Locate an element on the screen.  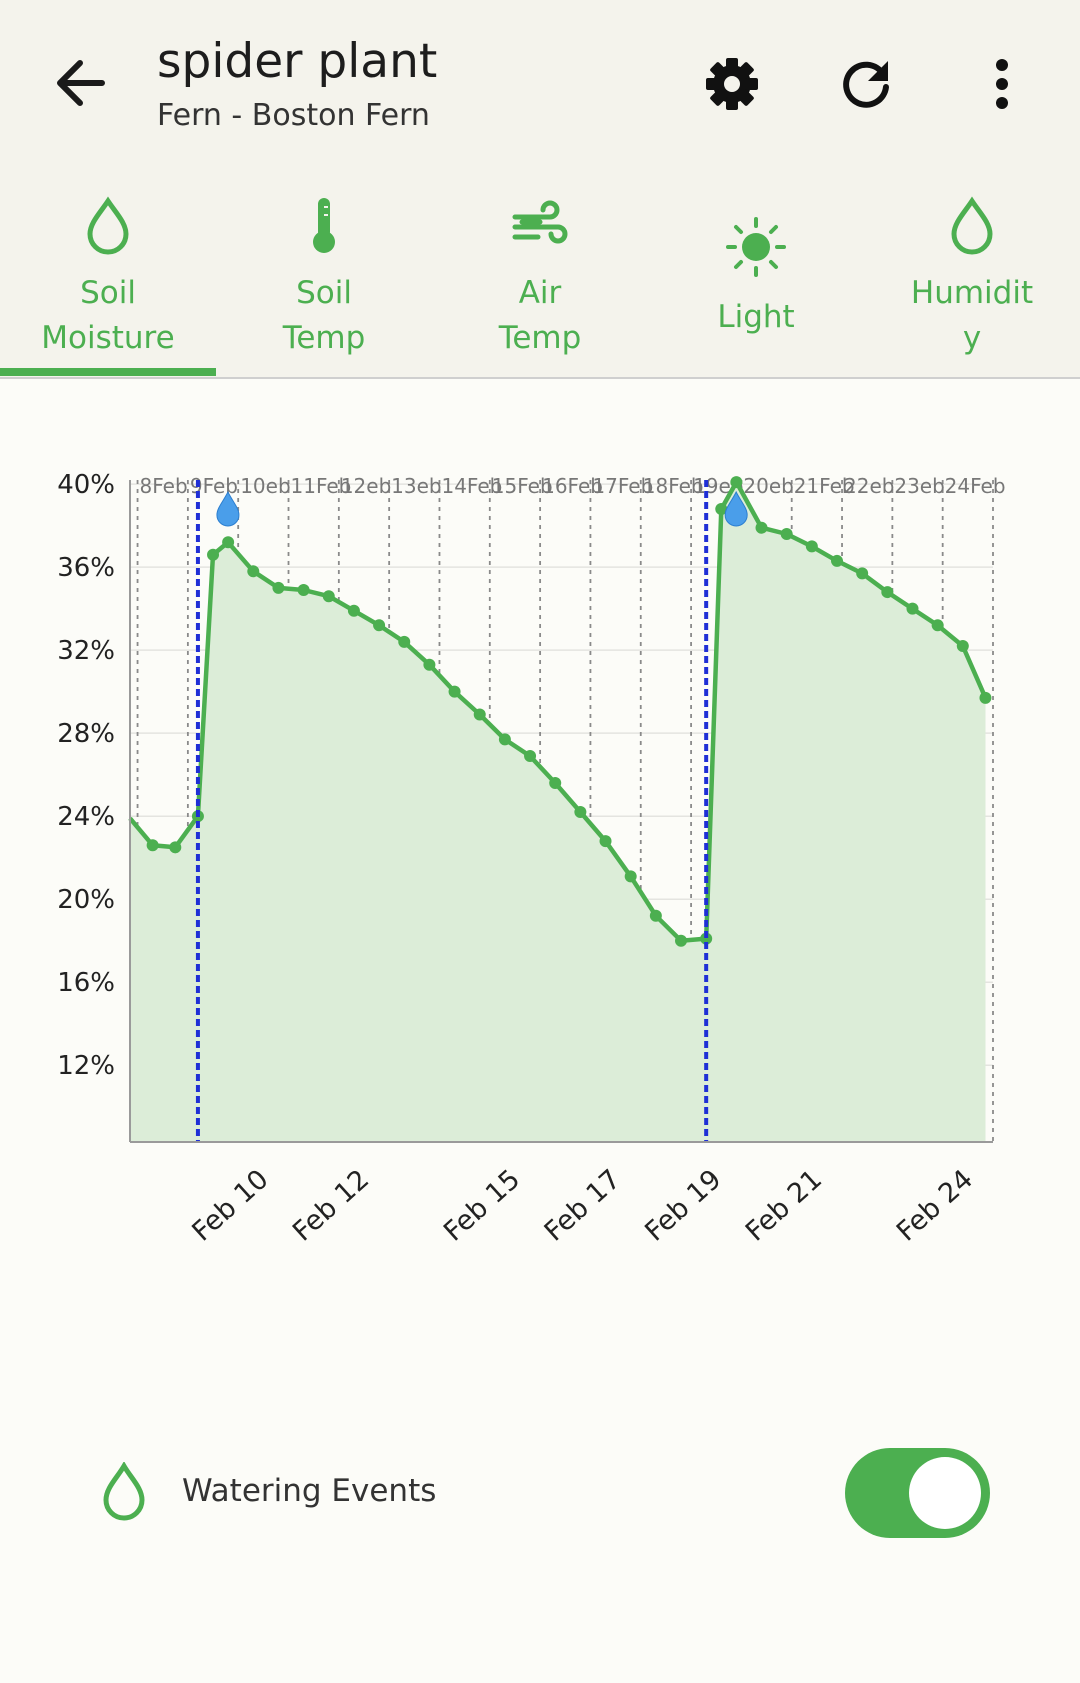
watering-events-toggle is located at coordinates (917, 1493).